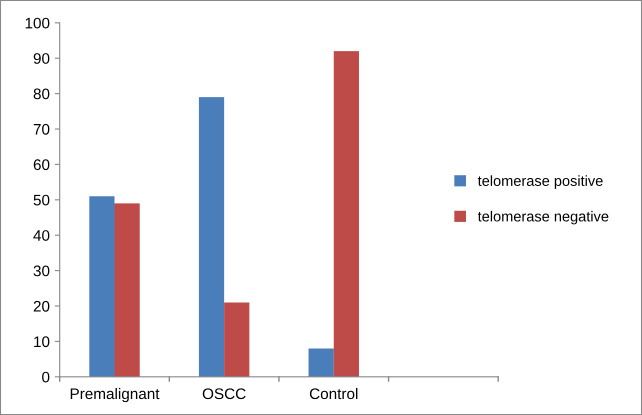 This screenshot has height=415, width=642. Describe the element at coordinates (41, 235) in the screenshot. I see `y-tick-label: 40` at that location.